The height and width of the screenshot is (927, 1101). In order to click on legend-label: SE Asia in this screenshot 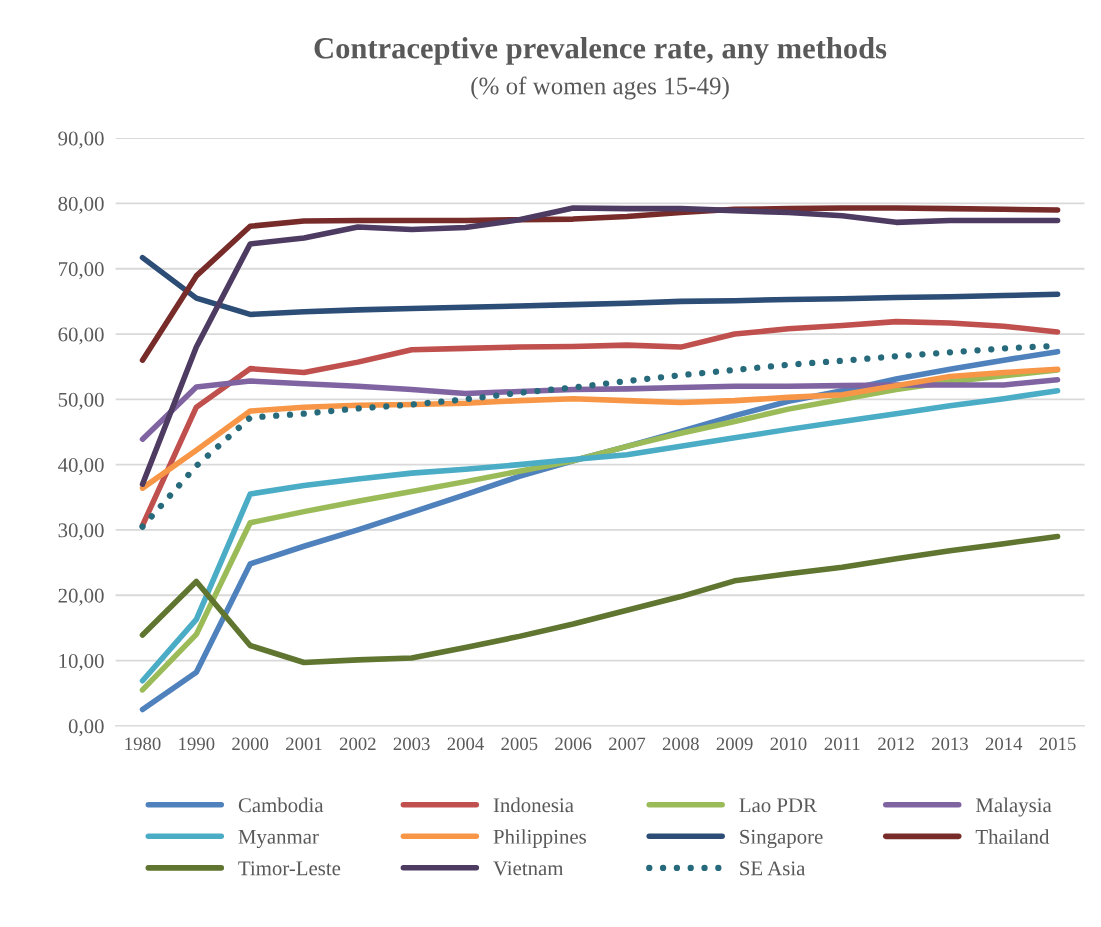, I will do `click(773, 868)`.